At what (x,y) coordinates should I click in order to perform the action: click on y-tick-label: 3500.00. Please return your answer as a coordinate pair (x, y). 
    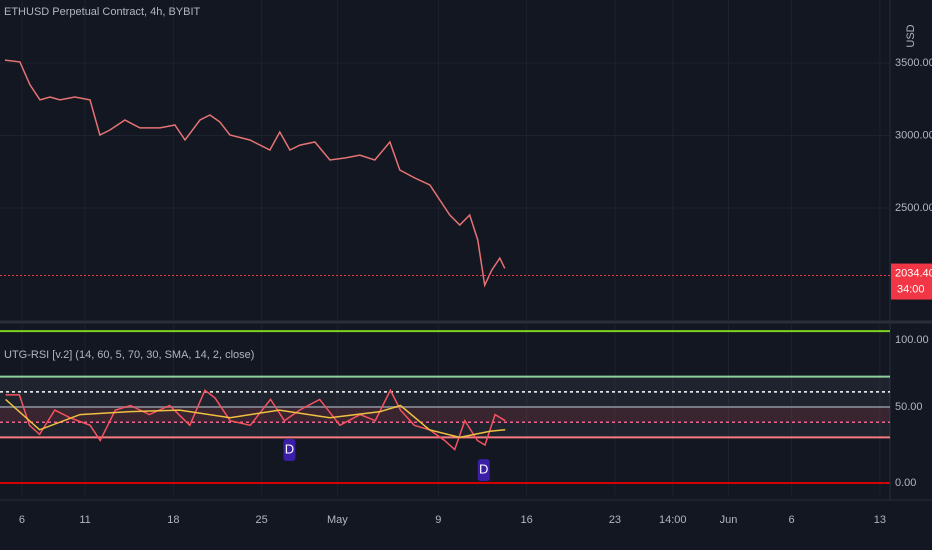
    Looking at the image, I should click on (913, 63).